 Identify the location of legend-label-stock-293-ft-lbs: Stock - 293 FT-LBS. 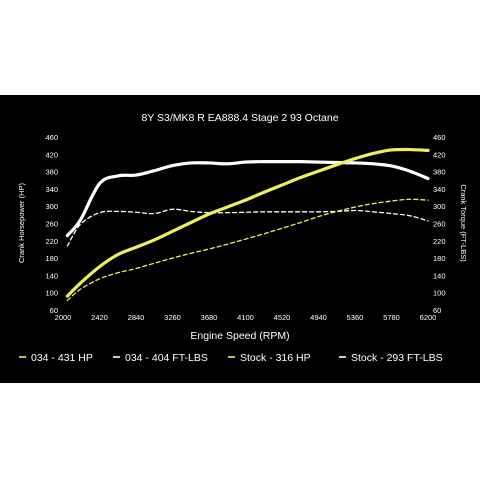
(397, 358).